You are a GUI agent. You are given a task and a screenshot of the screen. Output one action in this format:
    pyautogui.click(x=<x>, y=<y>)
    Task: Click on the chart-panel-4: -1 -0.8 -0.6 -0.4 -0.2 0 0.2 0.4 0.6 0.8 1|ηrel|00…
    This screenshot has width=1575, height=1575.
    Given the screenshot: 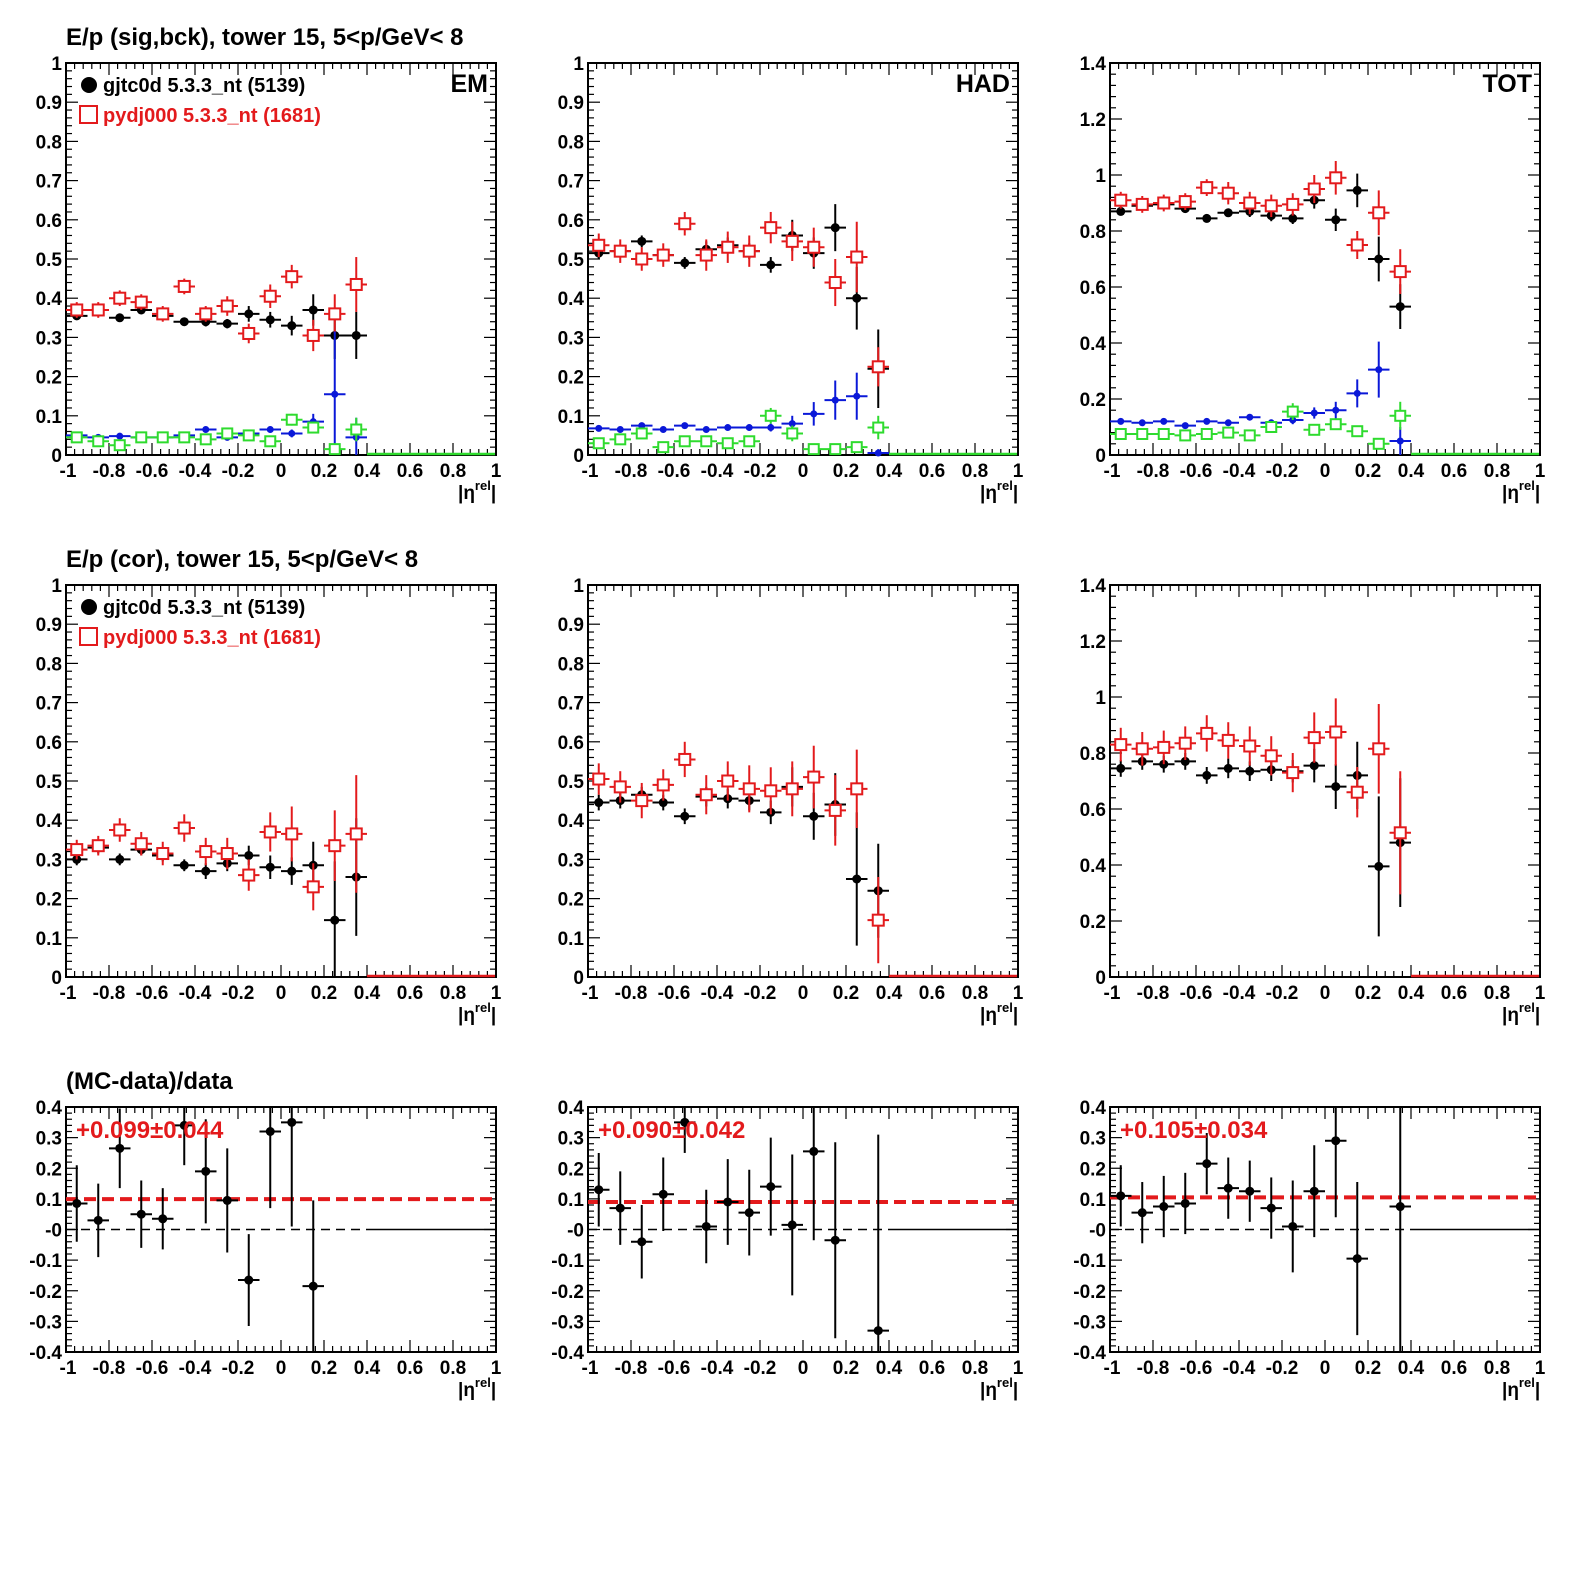 What is the action you would take?
    pyautogui.click(x=791, y=801)
    